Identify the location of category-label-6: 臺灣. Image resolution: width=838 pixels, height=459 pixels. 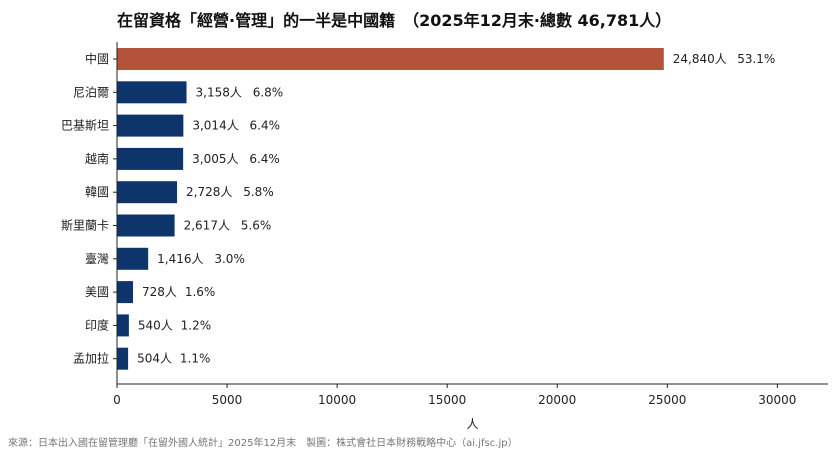
(97, 258).